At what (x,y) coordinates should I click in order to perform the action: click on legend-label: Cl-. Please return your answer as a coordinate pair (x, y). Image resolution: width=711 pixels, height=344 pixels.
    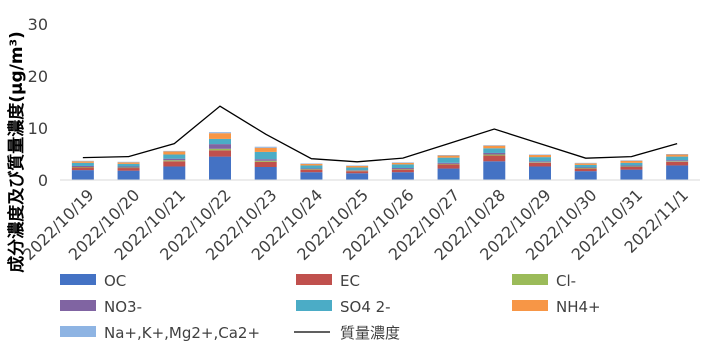
    Looking at the image, I should click on (566, 281).